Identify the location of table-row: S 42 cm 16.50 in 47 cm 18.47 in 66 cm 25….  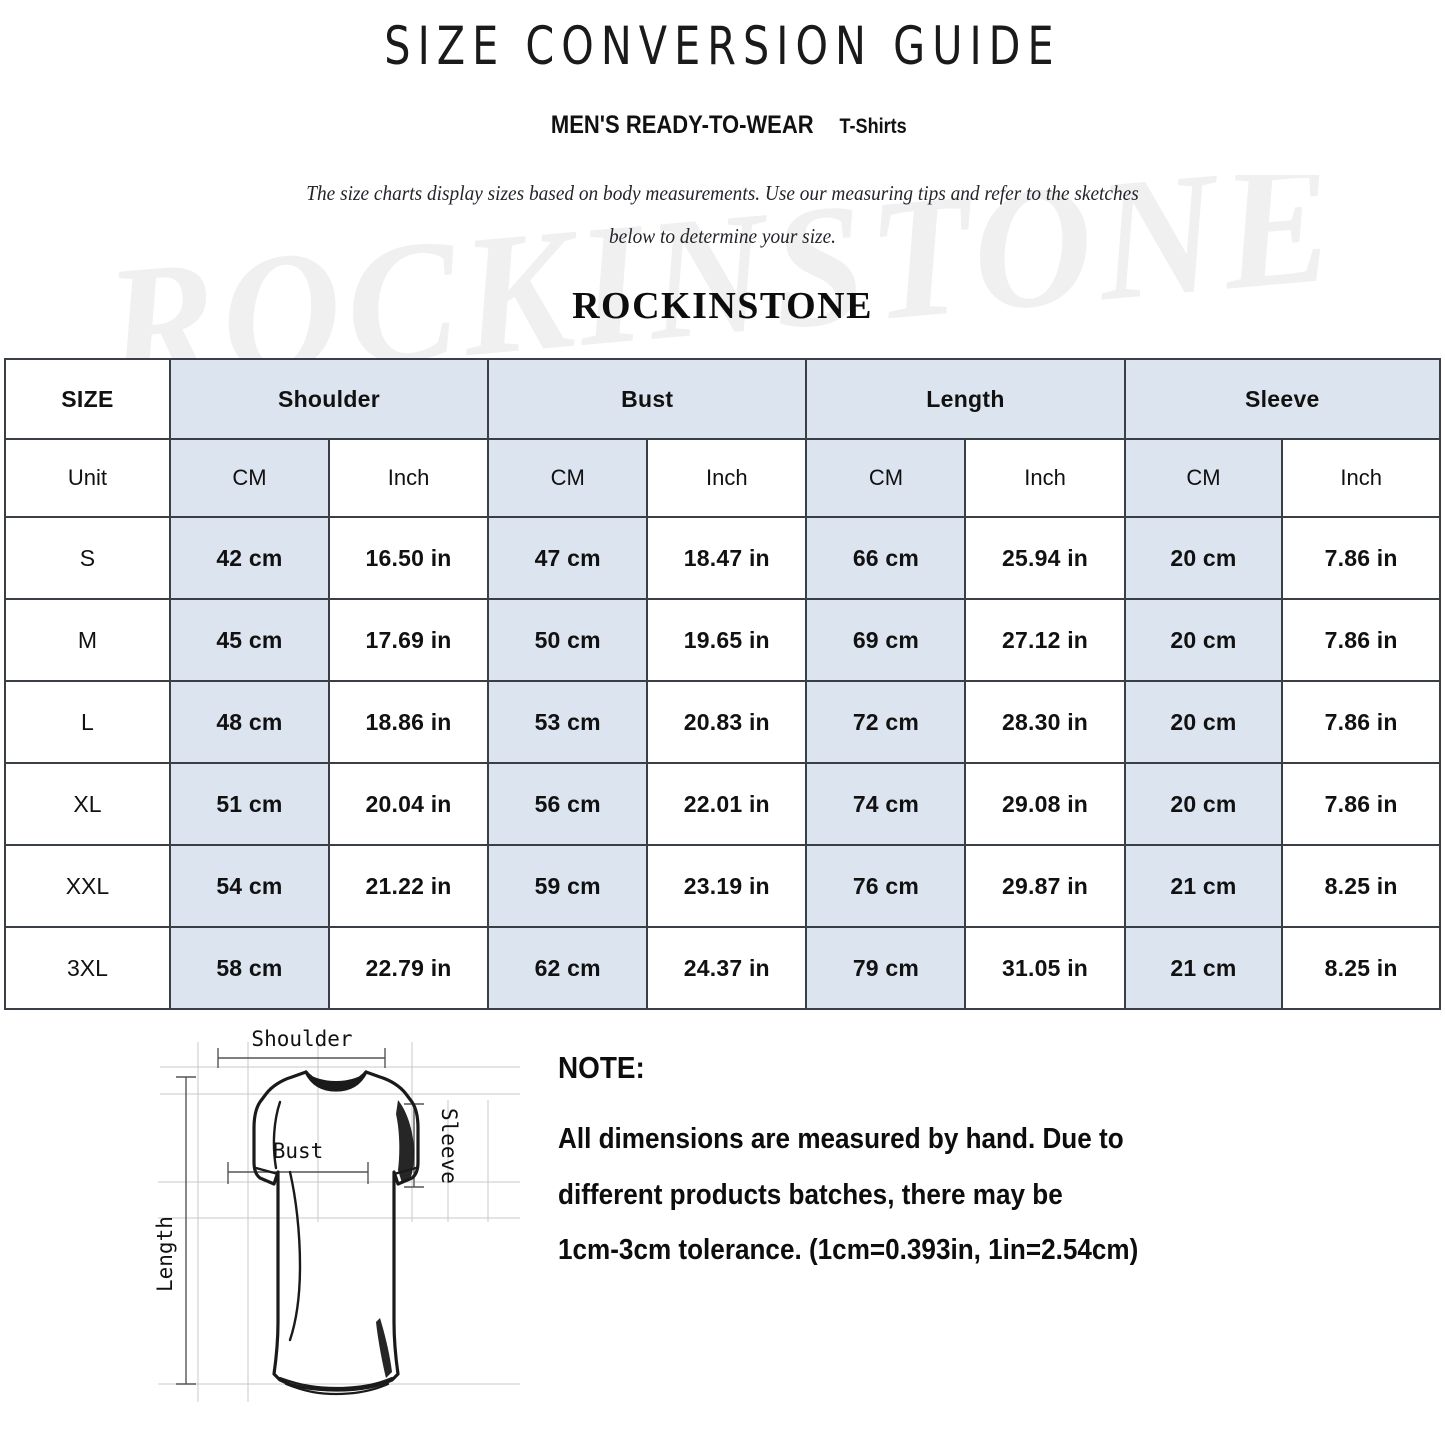
(722, 558).